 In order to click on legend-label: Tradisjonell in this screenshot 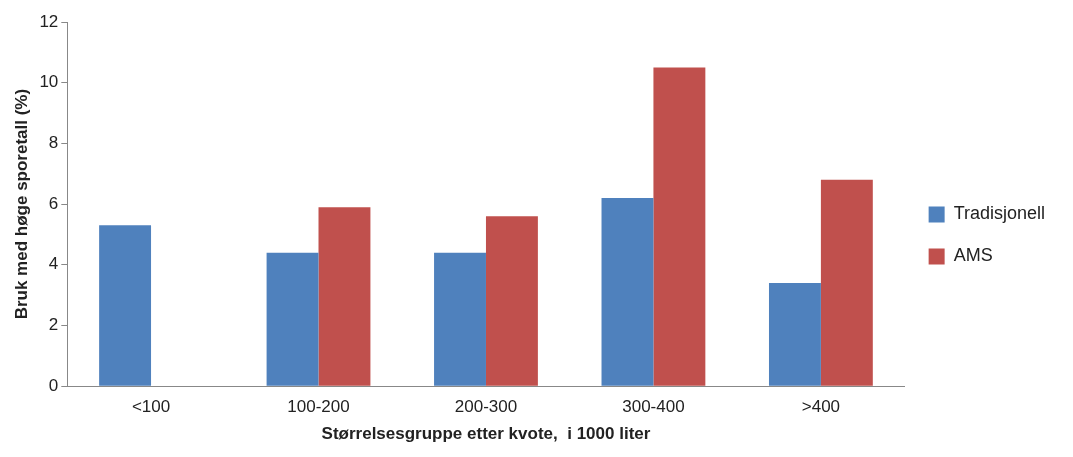, I will do `click(999, 213)`.